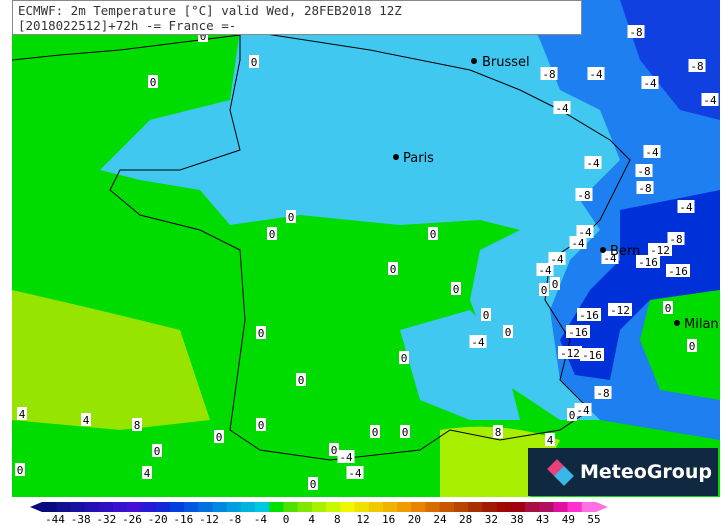 The width and height of the screenshot is (725, 525). What do you see at coordinates (209, 519) in the screenshot?
I see `colorbar-tick-label: -12` at bounding box center [209, 519].